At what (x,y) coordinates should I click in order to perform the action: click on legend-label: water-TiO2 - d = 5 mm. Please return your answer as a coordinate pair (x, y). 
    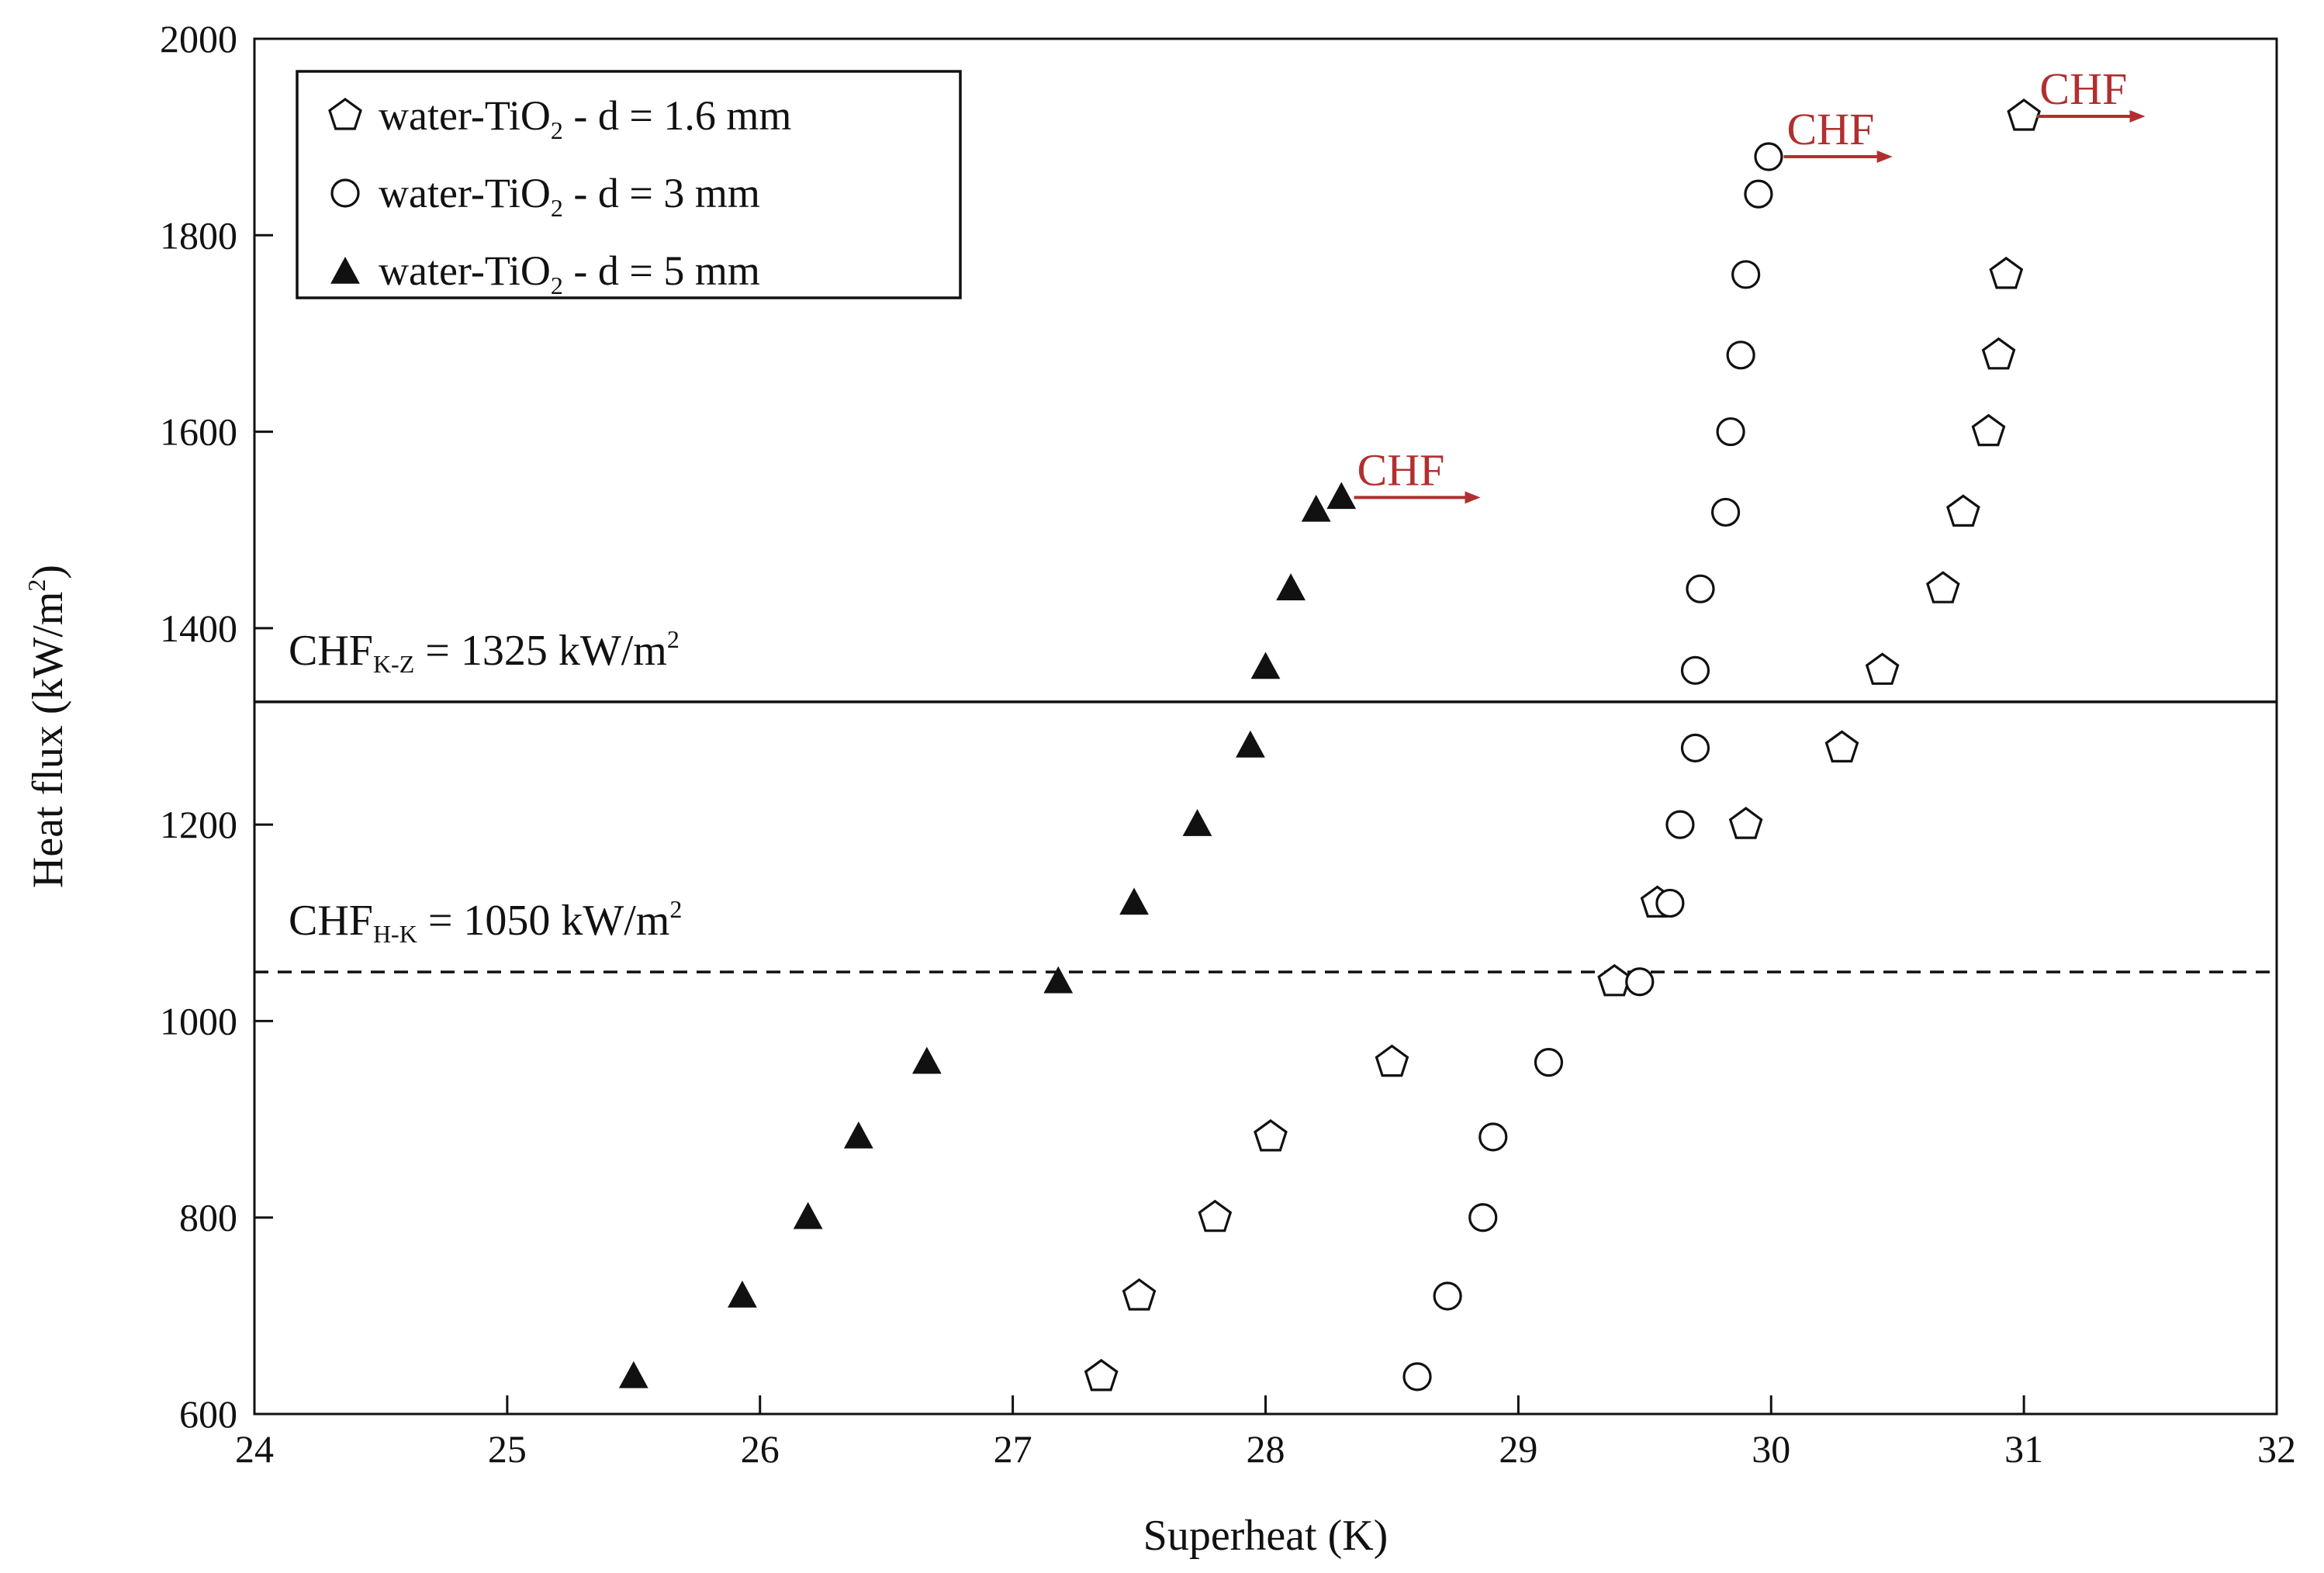
    Looking at the image, I should click on (569, 273).